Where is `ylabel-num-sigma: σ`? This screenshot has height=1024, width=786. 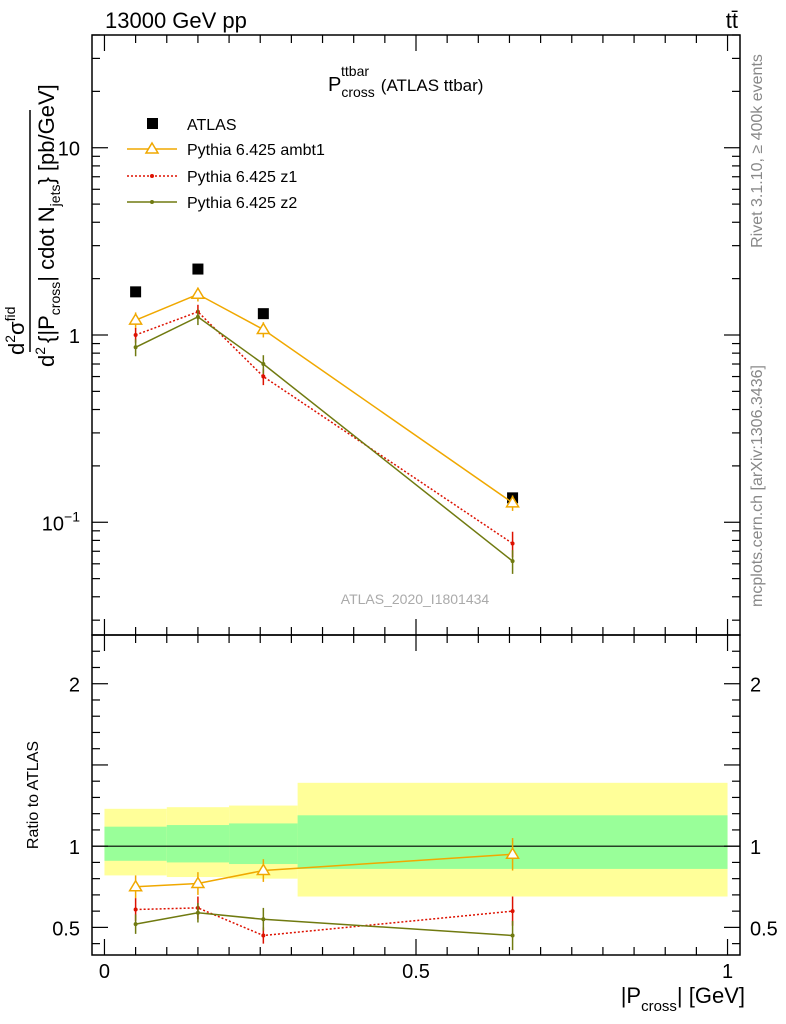
ylabel-num-sigma: σ is located at coordinates (16, 328).